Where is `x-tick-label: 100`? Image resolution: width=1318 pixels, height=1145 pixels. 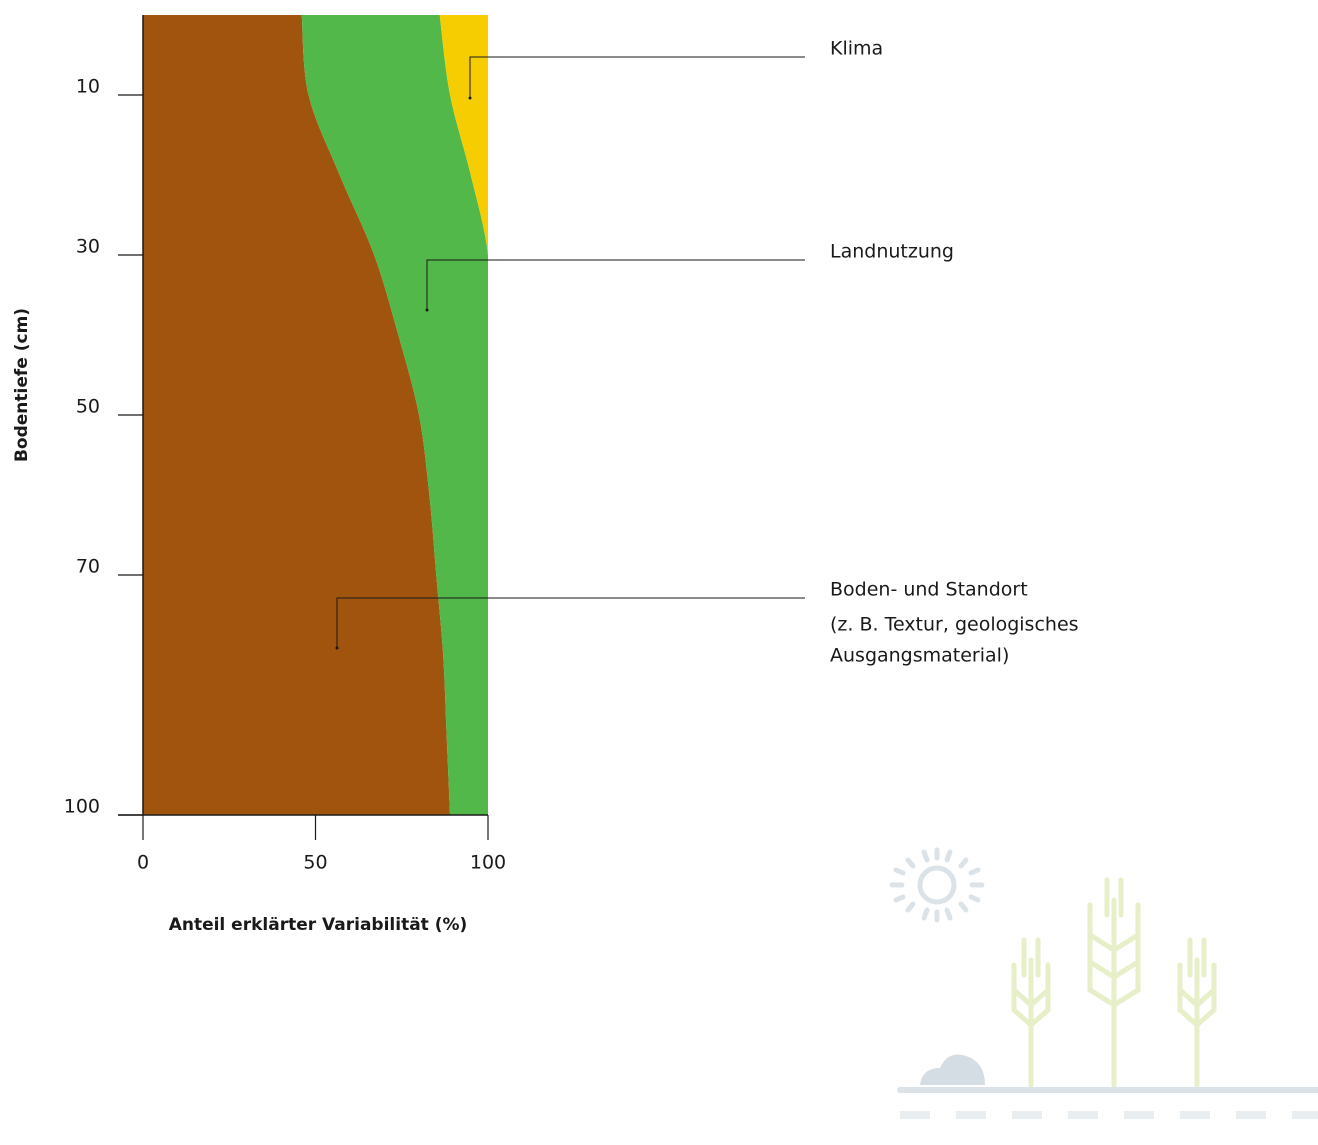 x-tick-label: 100 is located at coordinates (488, 863).